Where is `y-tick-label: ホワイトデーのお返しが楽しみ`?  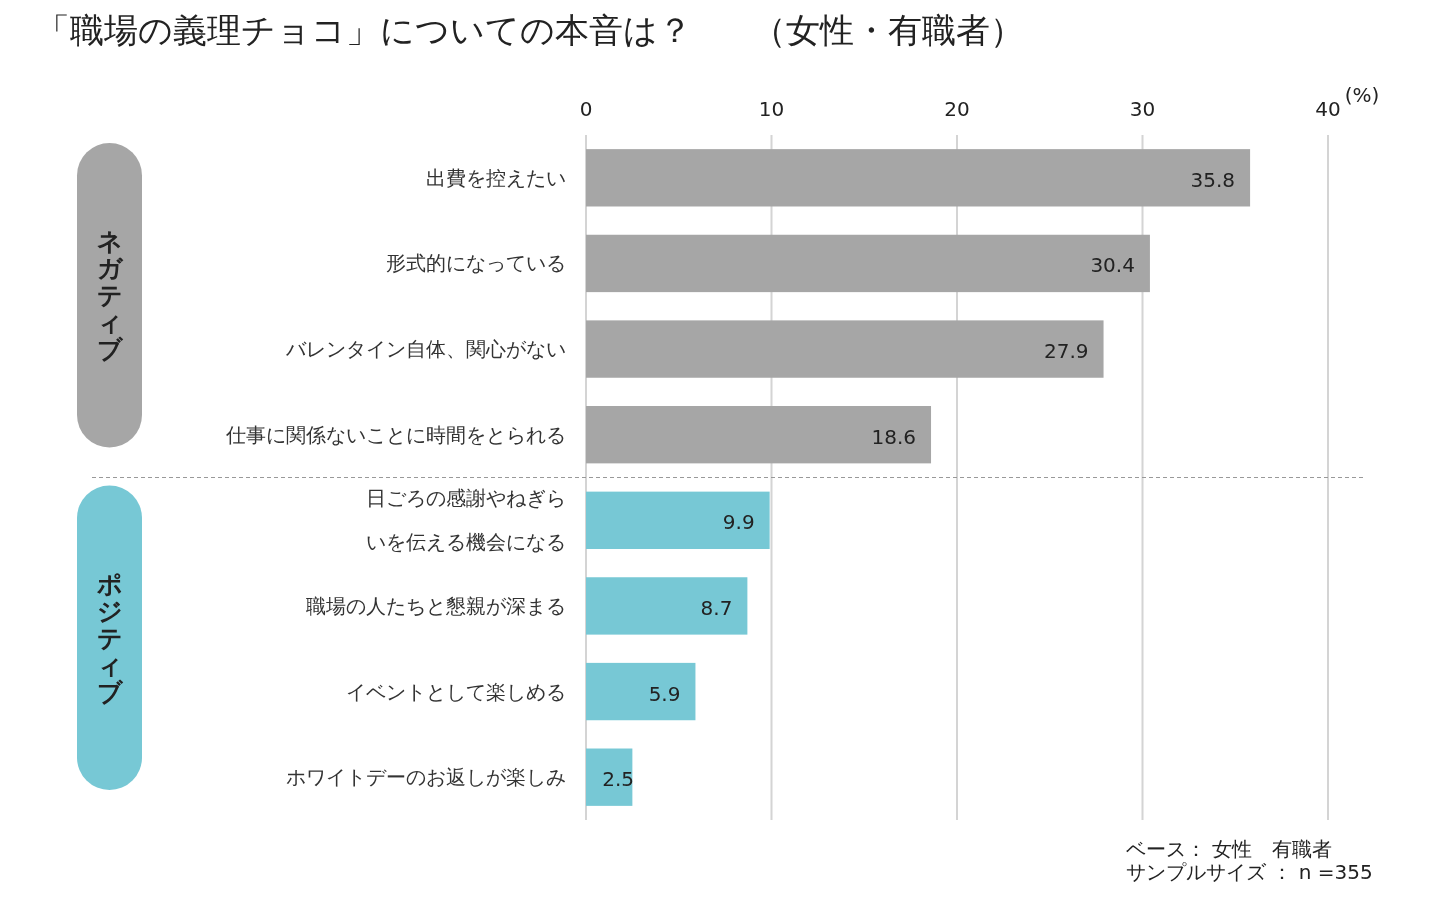 y-tick-label: ホワイトデーのお返しが楽しみ is located at coordinates (426, 777).